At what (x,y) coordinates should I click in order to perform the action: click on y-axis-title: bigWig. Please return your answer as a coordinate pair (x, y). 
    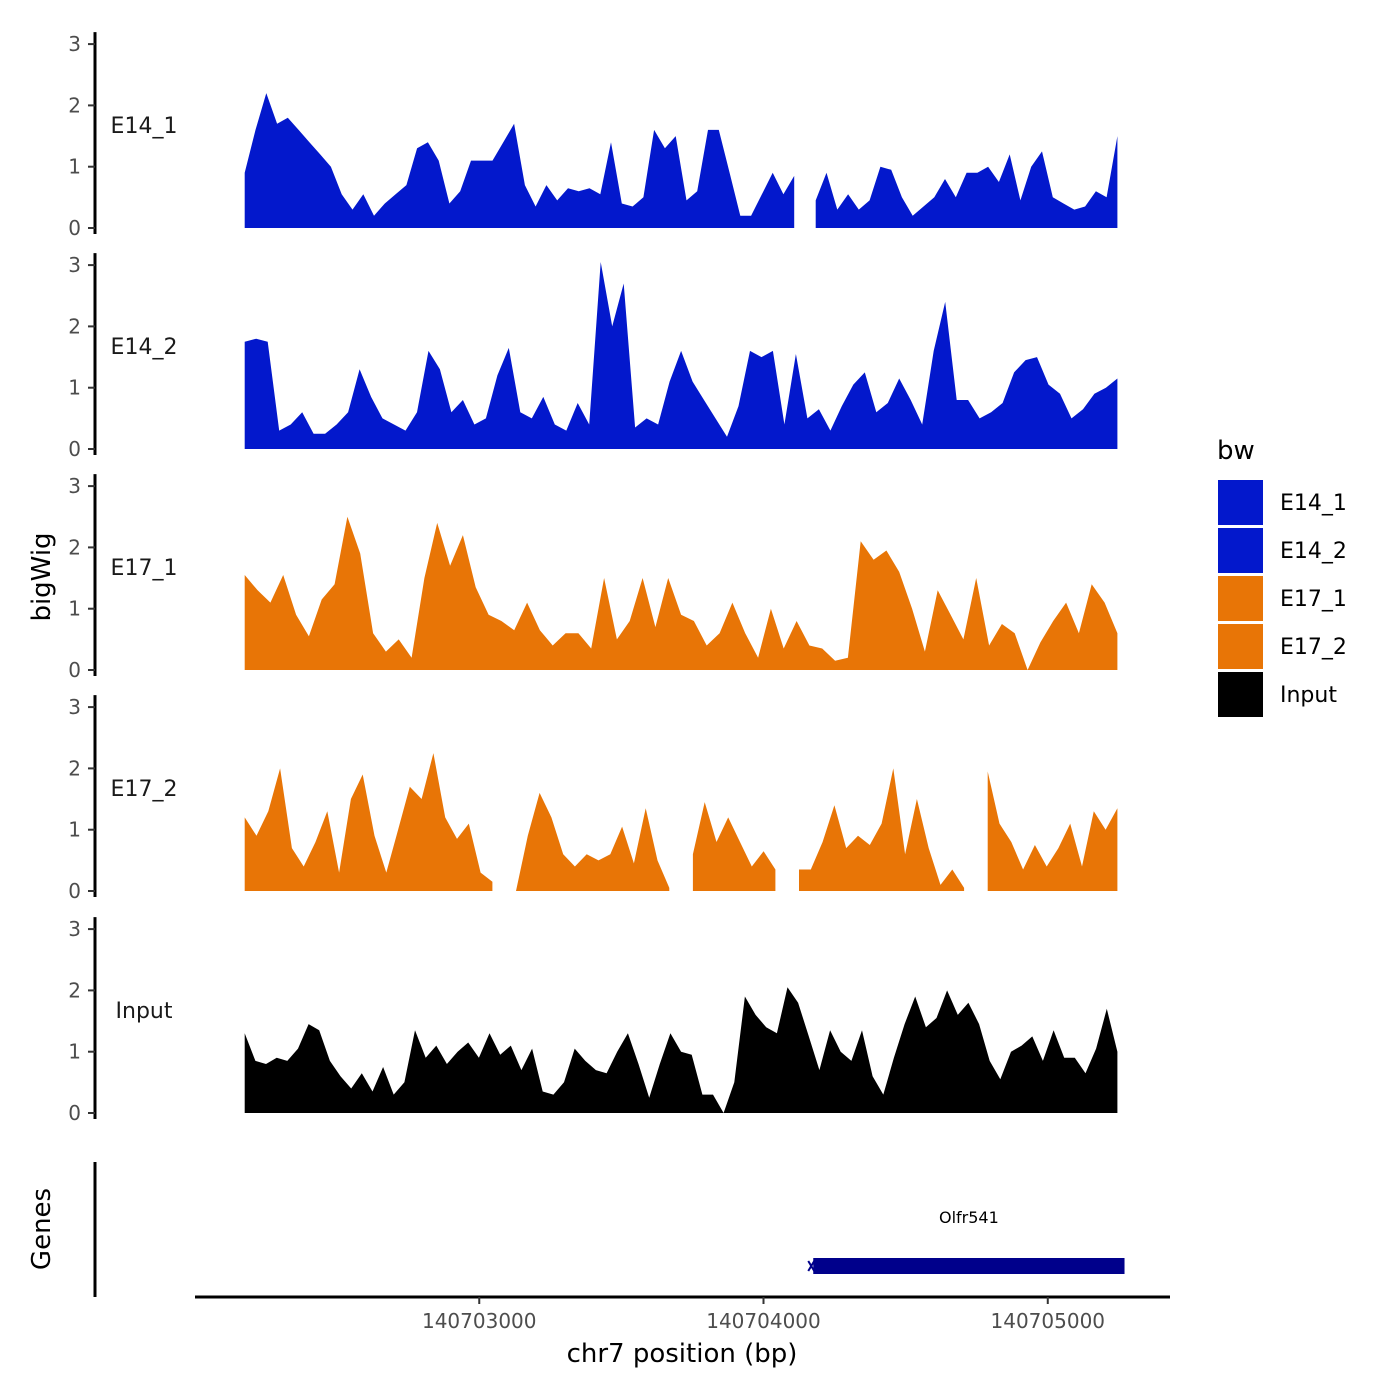
    Looking at the image, I should click on (42, 576).